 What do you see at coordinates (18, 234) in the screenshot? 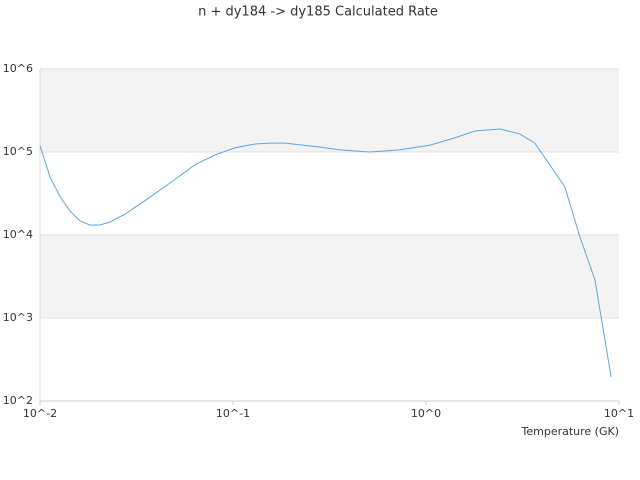
I see `y-tick-label: 10^4` at bounding box center [18, 234].